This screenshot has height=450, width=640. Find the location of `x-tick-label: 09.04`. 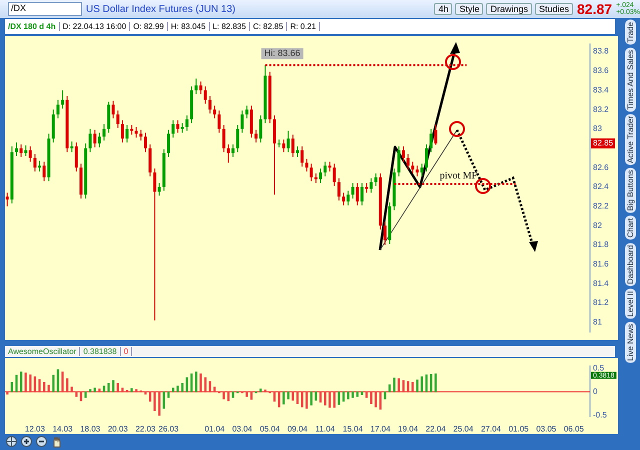

x-tick-label: 09.04 is located at coordinates (297, 429).